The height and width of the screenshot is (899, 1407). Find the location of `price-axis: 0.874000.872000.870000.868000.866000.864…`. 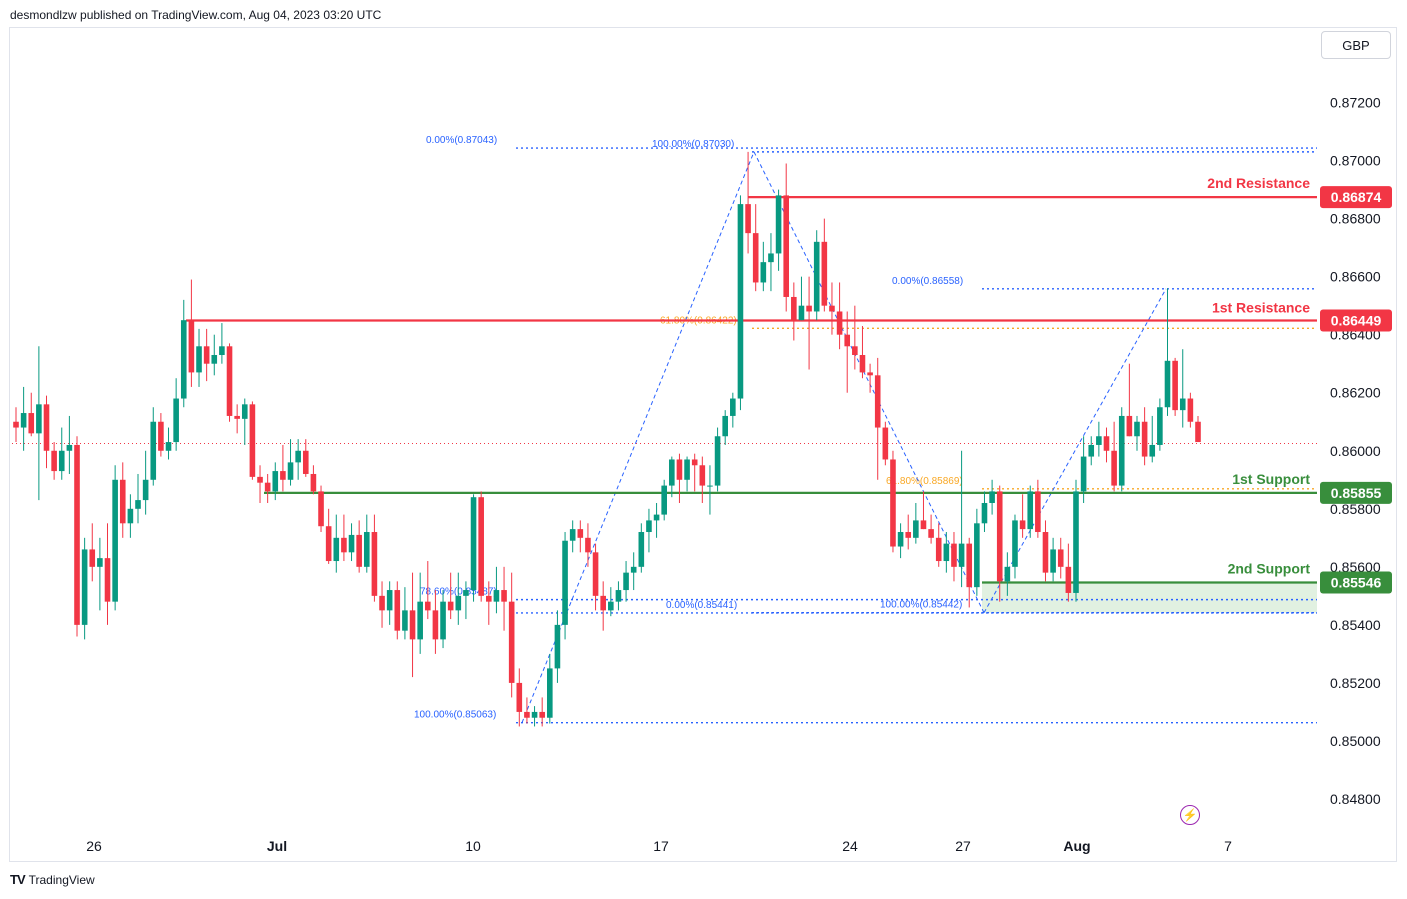

price-axis: 0.874000.872000.870000.868000.866000.864… is located at coordinates (1356, 422).